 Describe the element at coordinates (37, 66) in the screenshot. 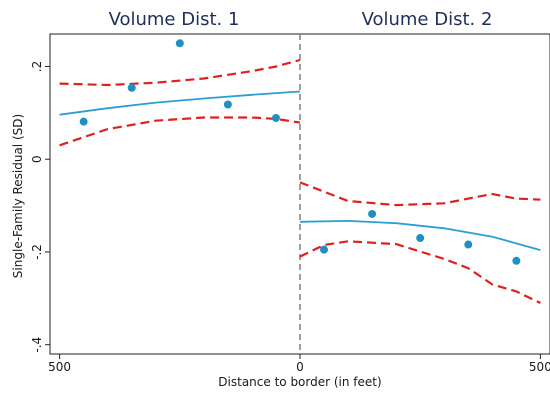

I see `y-tick-label: .2` at that location.